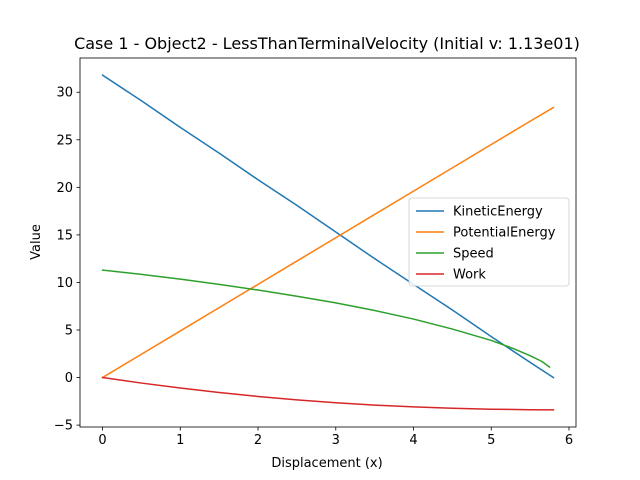  What do you see at coordinates (504, 233) in the screenshot?
I see `legend-label: PotentialEnergy` at bounding box center [504, 233].